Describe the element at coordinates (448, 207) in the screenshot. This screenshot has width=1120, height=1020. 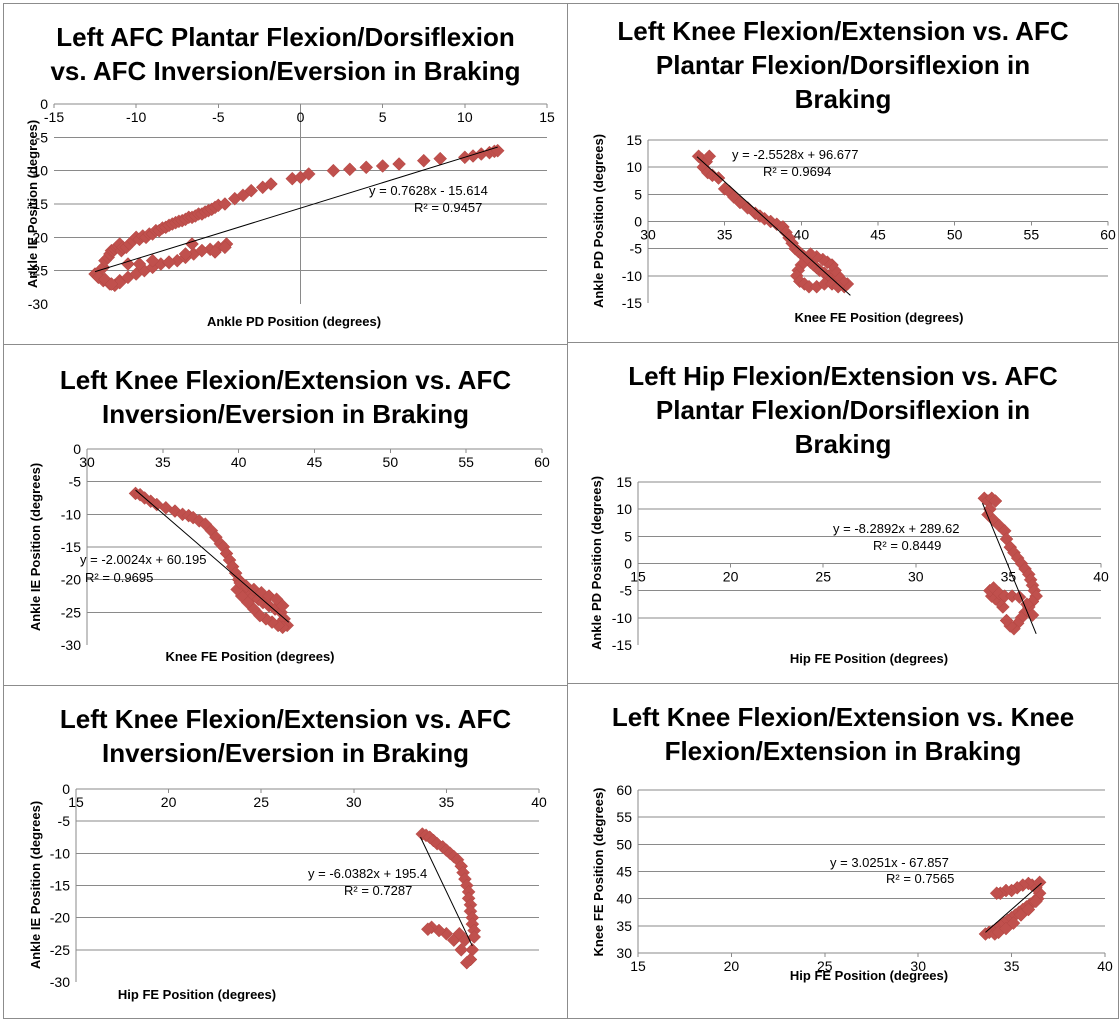
I see `r-squared-label: R² = 0.9457` at that location.